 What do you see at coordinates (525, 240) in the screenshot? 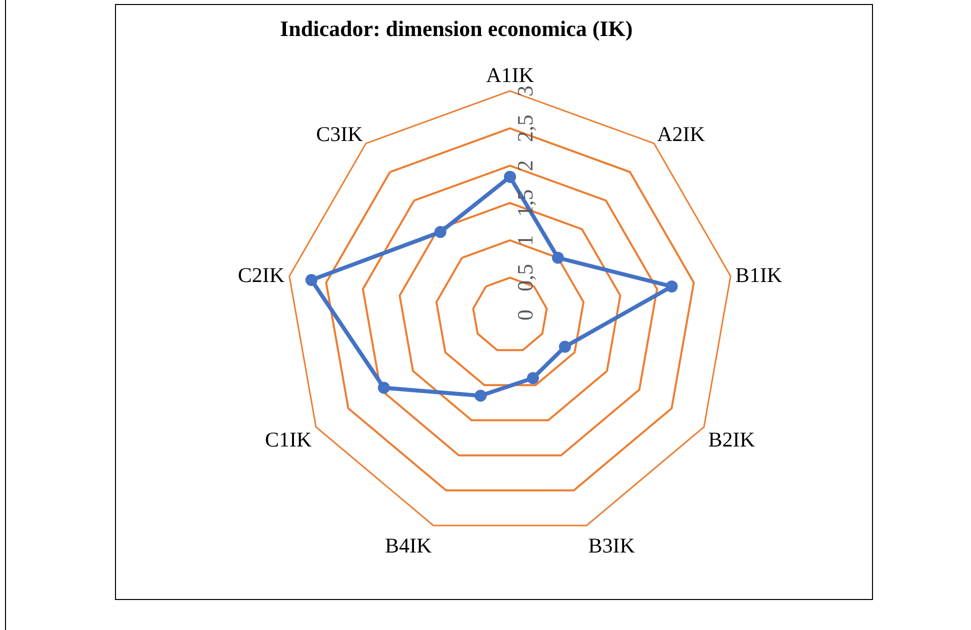
I see `y-tick-label: 1` at bounding box center [525, 240].